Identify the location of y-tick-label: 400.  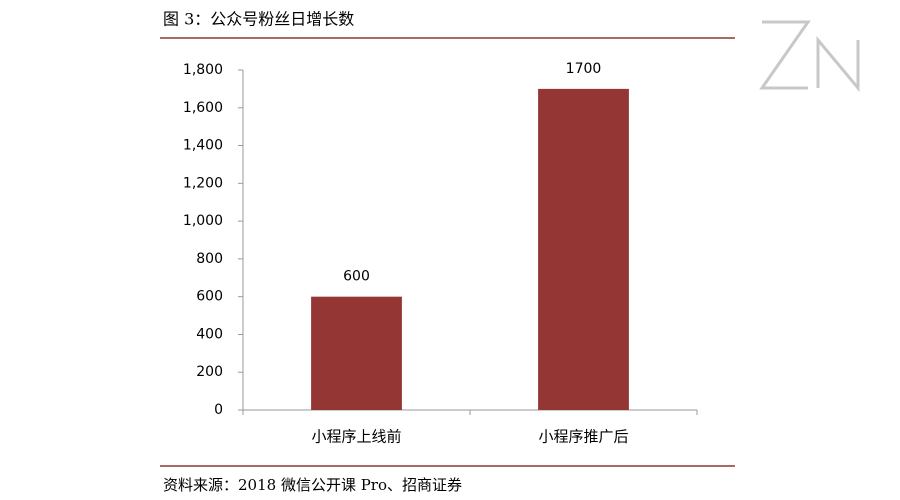
(209, 334).